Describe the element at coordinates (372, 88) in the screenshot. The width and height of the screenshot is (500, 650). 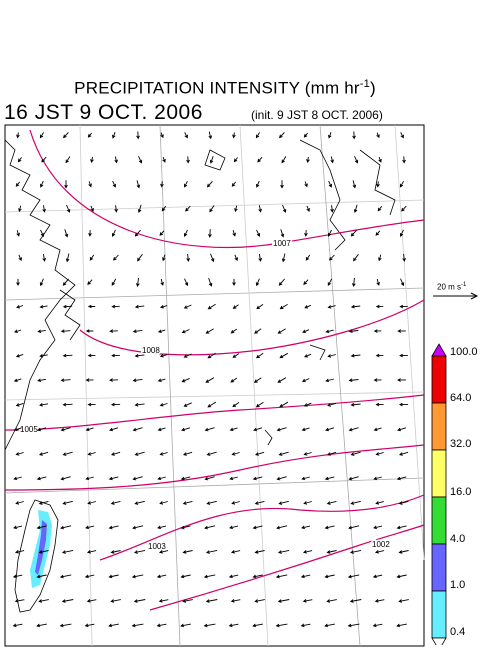
I see `map-title-close: )` at that location.